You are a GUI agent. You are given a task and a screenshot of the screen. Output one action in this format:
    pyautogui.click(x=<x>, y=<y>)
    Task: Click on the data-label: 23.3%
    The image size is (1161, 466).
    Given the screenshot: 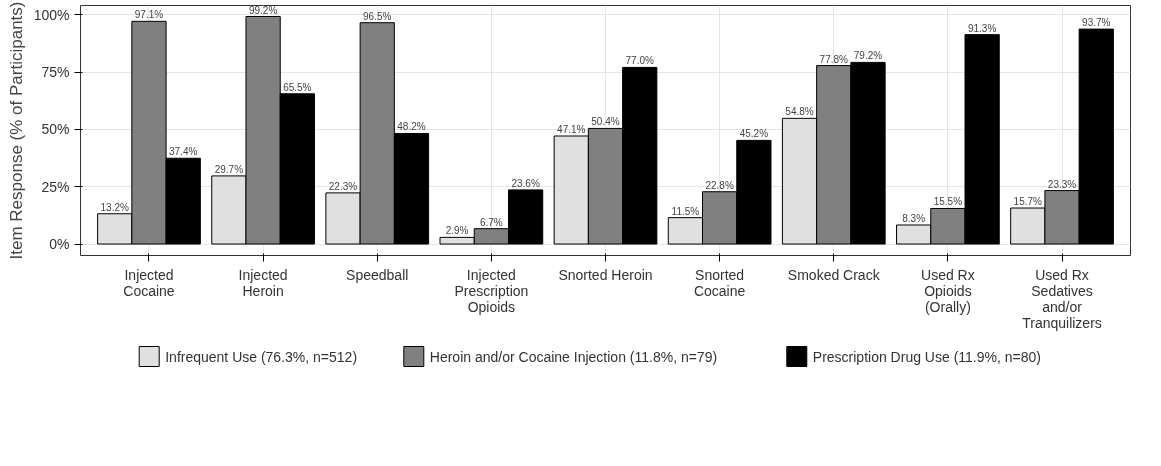 What is the action you would take?
    pyautogui.click(x=1062, y=184)
    